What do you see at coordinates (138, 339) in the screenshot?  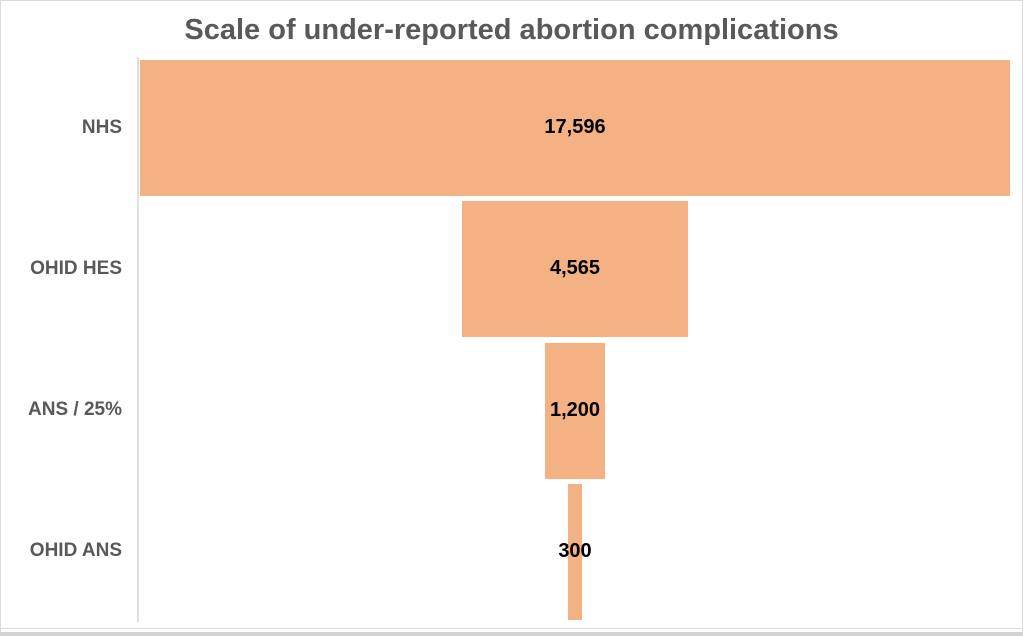 I see `y-axis-line` at bounding box center [138, 339].